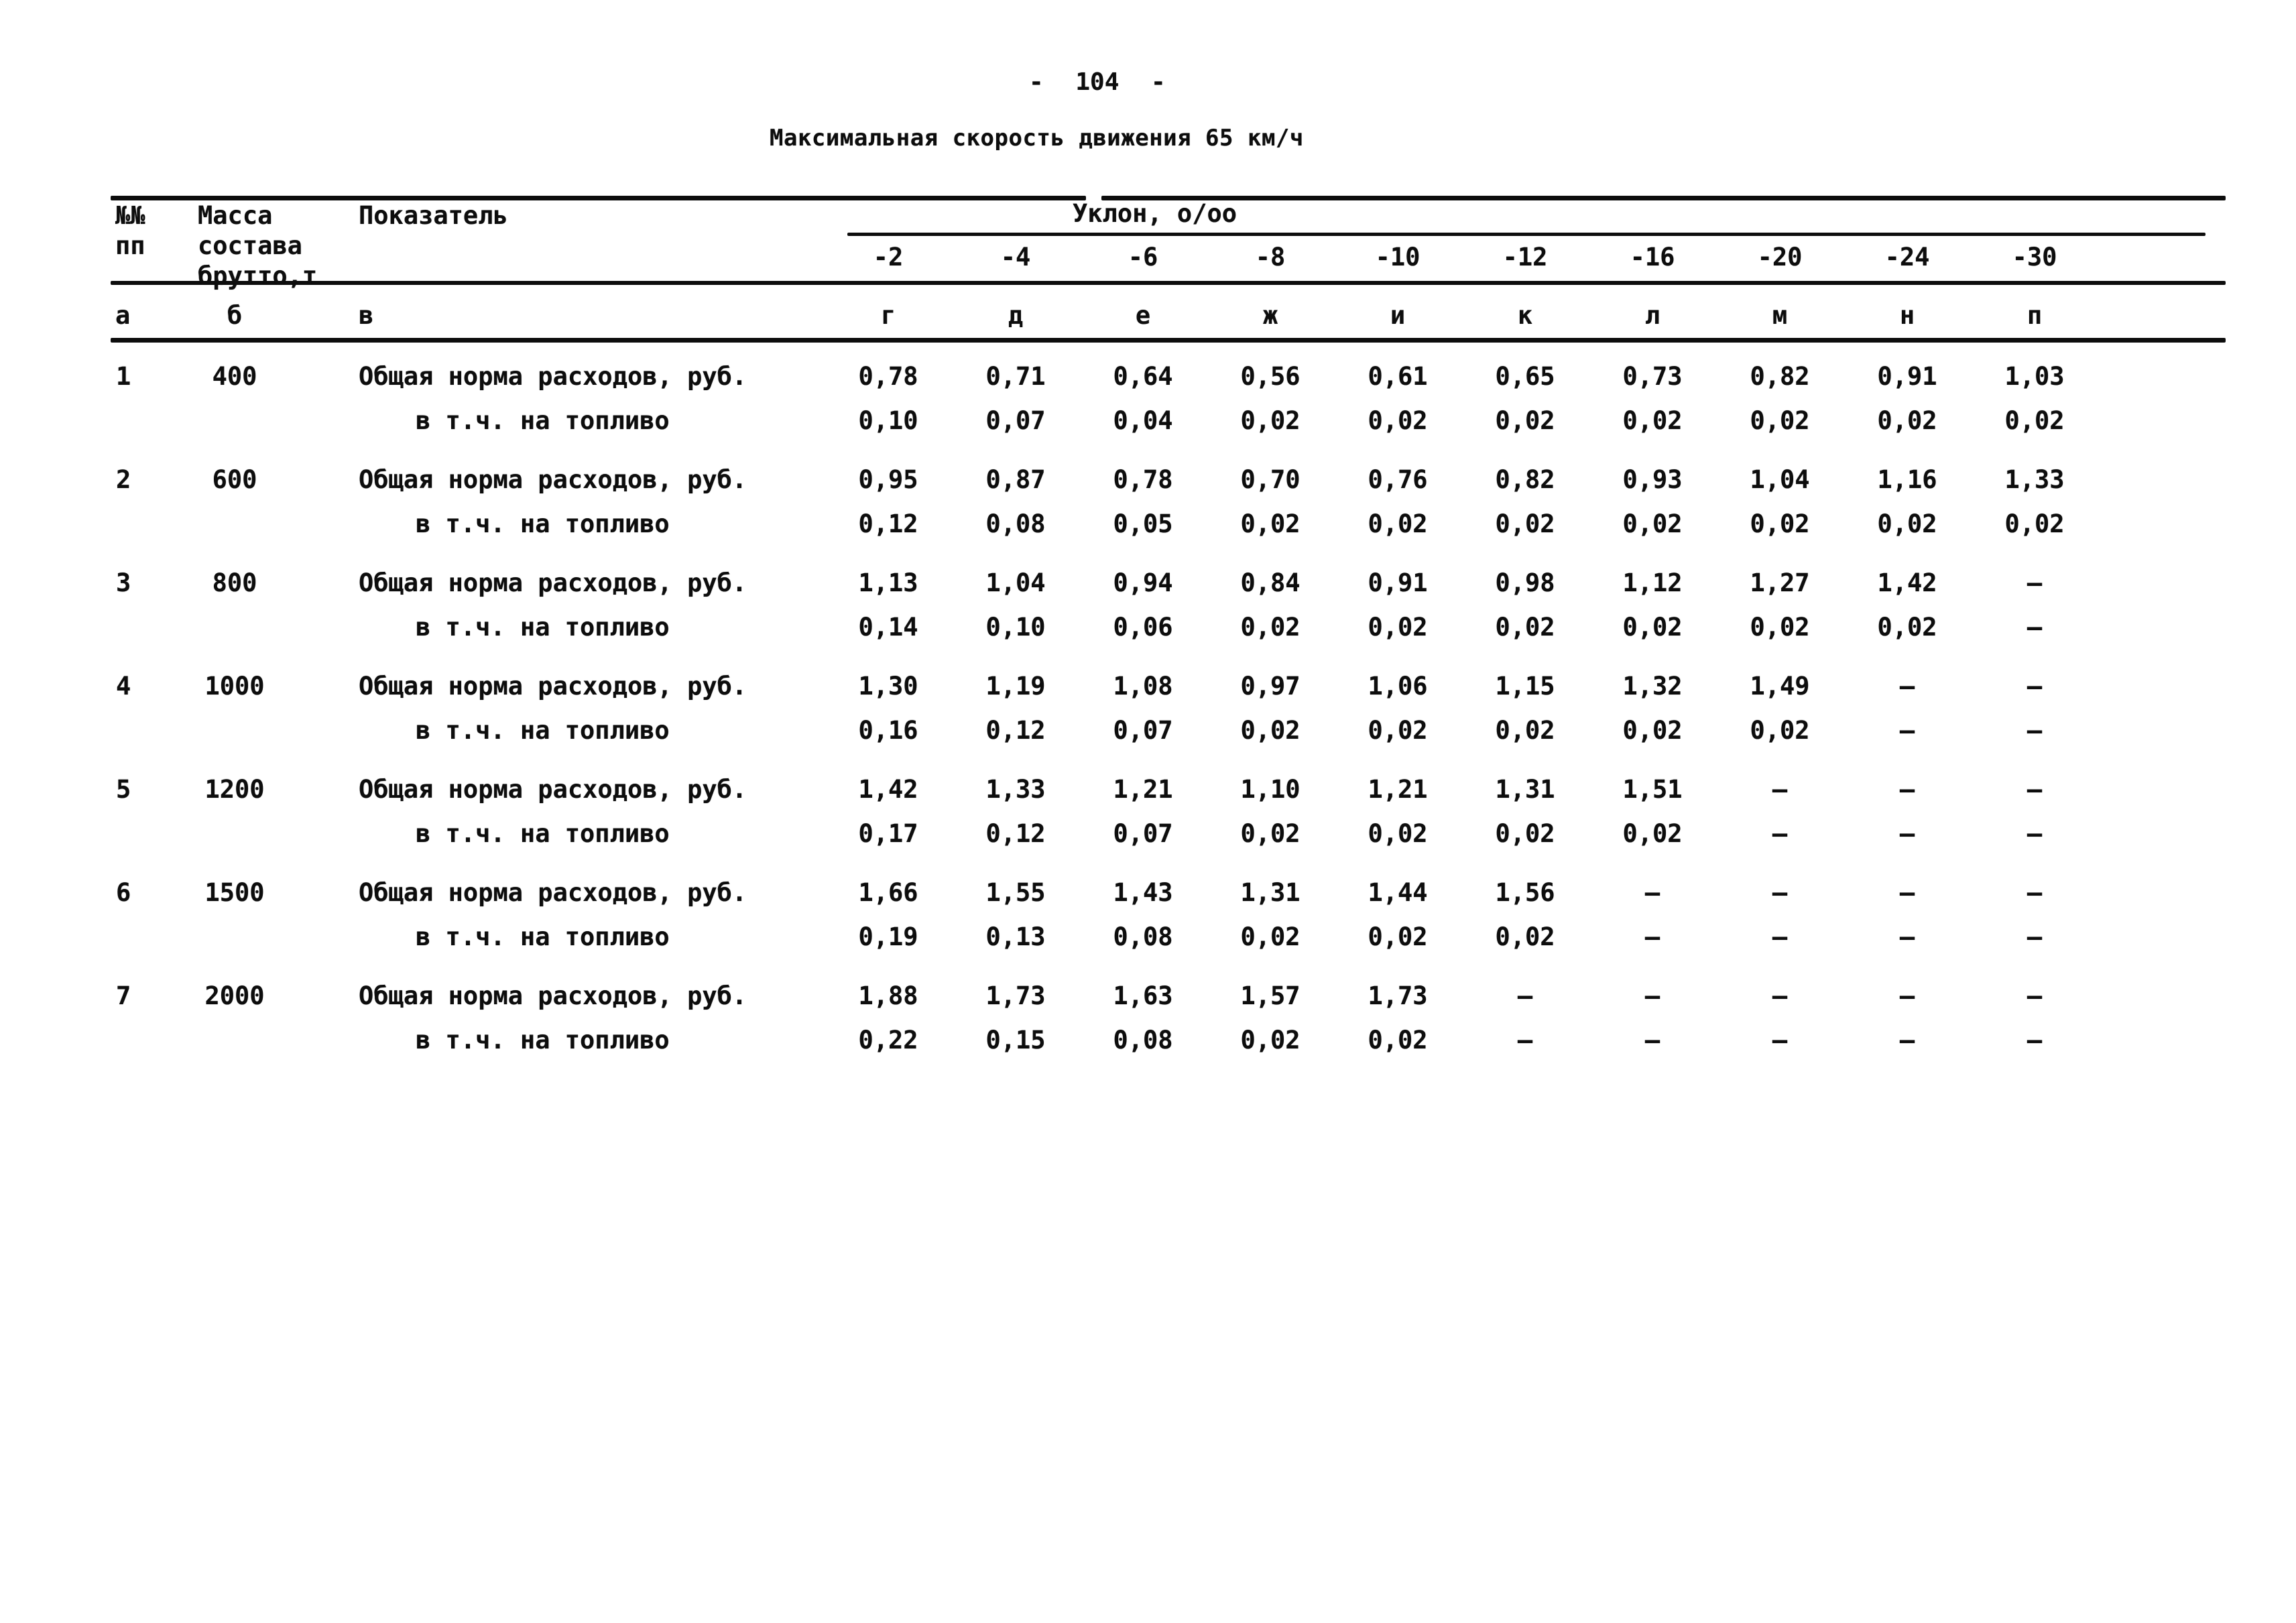 Image resolution: width=2296 pixels, height=1623 pixels. What do you see at coordinates (2034, 376) in the screenshot?
I see `value-cell: 1,03` at bounding box center [2034, 376].